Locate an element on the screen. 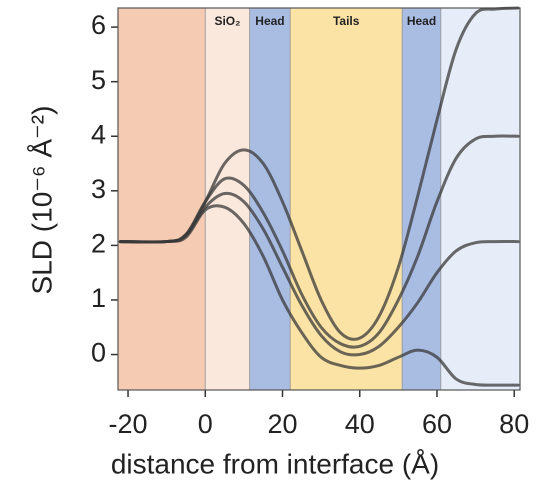 The width and height of the screenshot is (549, 490). x-tick-label: -20 is located at coordinates (128, 424).